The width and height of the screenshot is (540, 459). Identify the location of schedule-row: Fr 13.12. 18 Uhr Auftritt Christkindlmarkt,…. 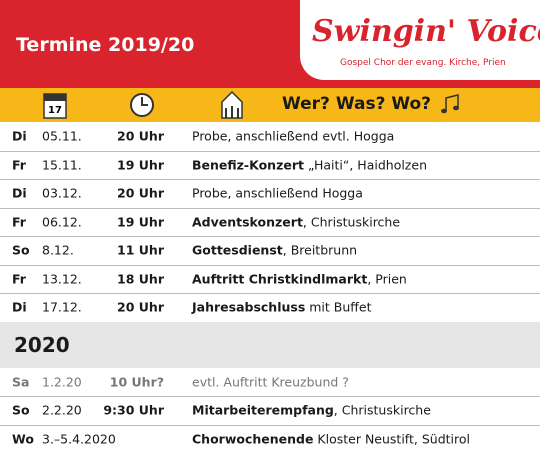
(270, 279).